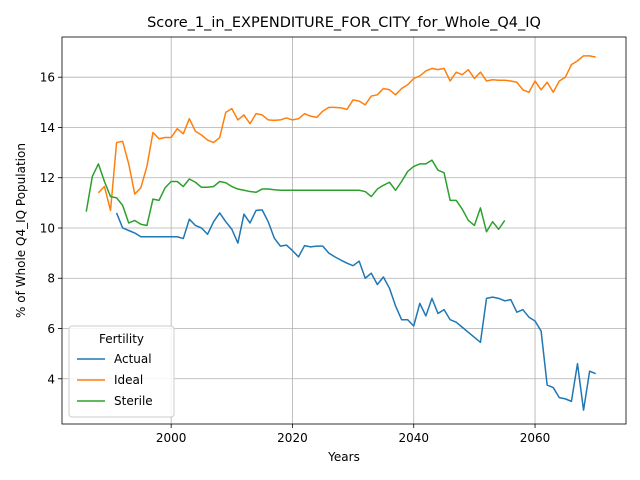 The height and width of the screenshot is (480, 640). What do you see at coordinates (121, 339) in the screenshot?
I see `legend-title: Fertility` at bounding box center [121, 339].